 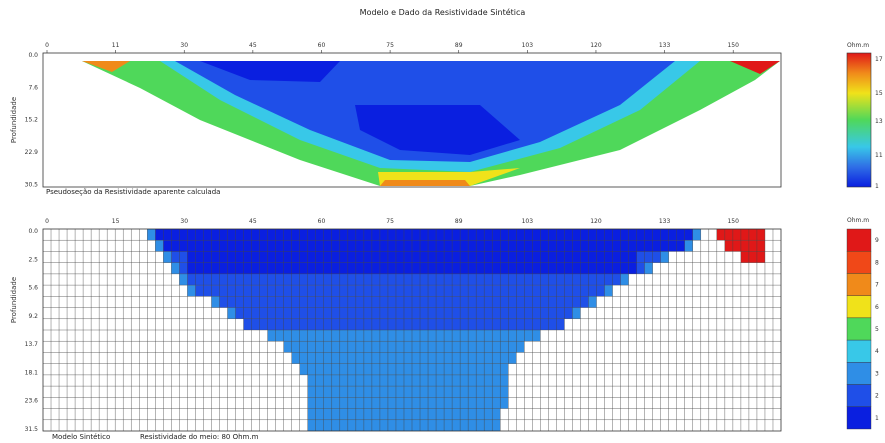 I want to click on colorbar-tick-label: 8, so click(x=877, y=262).